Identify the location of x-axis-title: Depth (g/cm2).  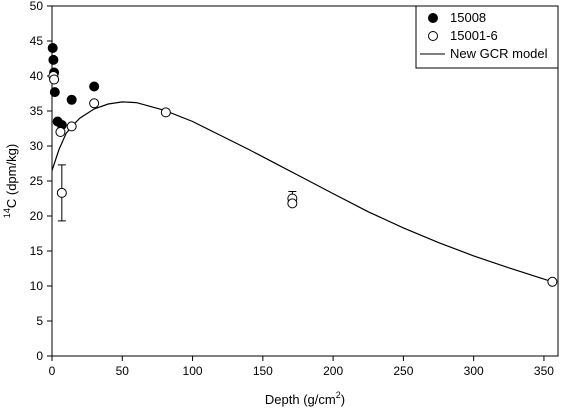
(305, 398).